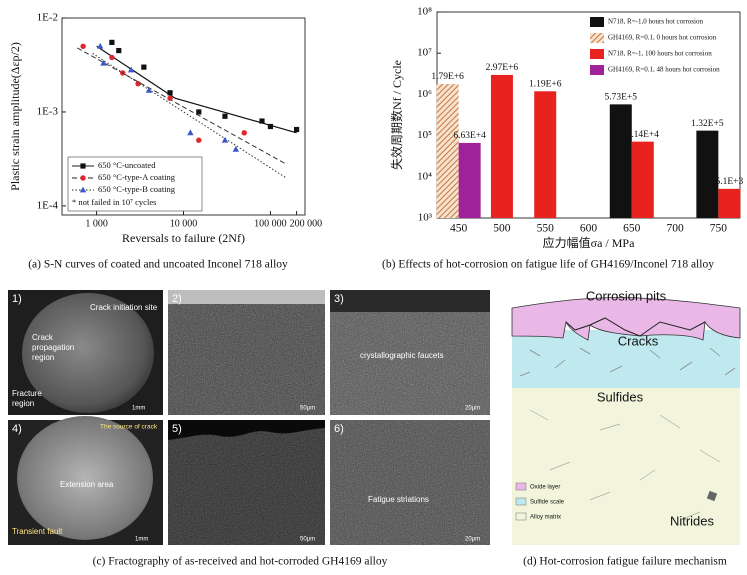 The image size is (747, 575). What do you see at coordinates (638, 340) in the screenshot?
I see `diagram-label: Cracks` at bounding box center [638, 340].